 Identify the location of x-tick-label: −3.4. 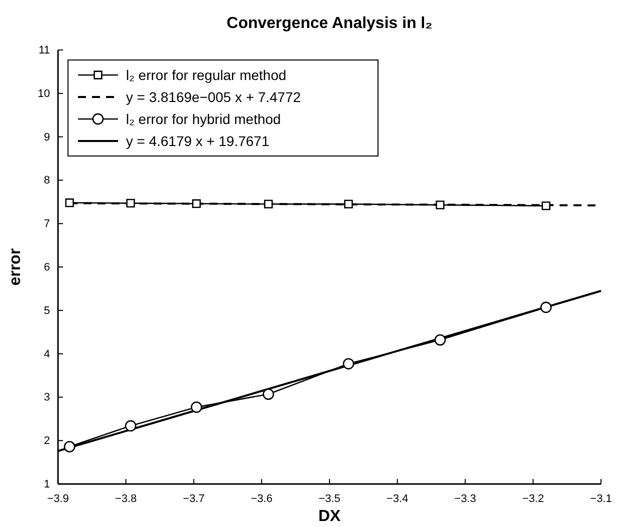
(397, 498).